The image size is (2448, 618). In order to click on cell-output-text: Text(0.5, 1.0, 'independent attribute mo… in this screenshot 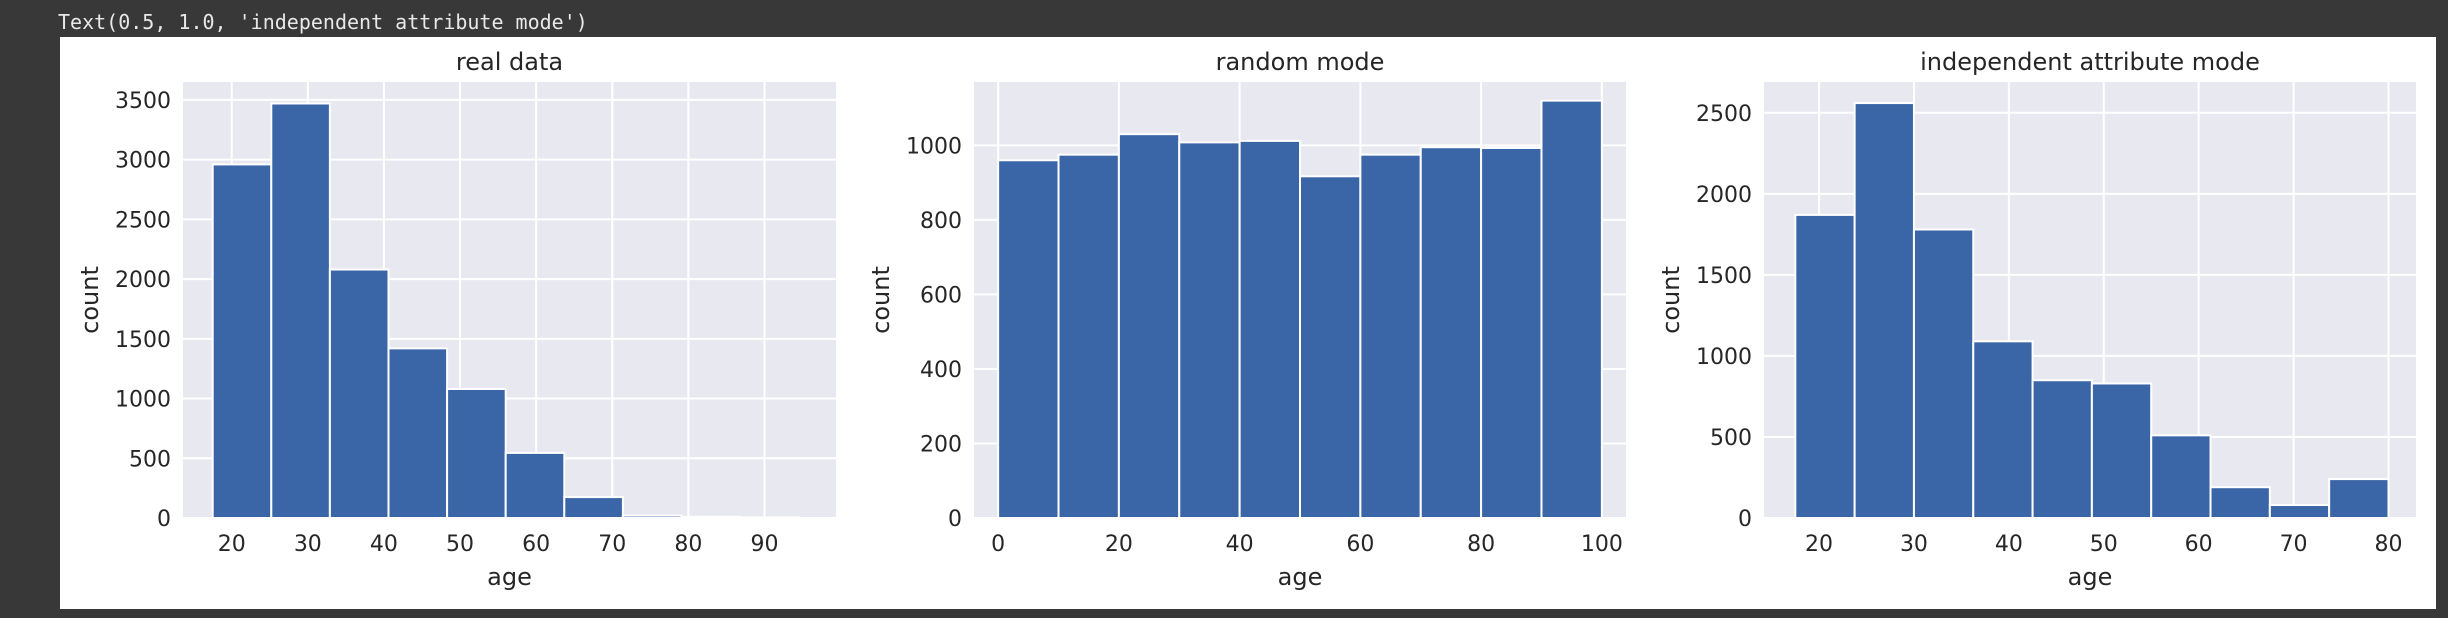, I will do `click(323, 22)`.